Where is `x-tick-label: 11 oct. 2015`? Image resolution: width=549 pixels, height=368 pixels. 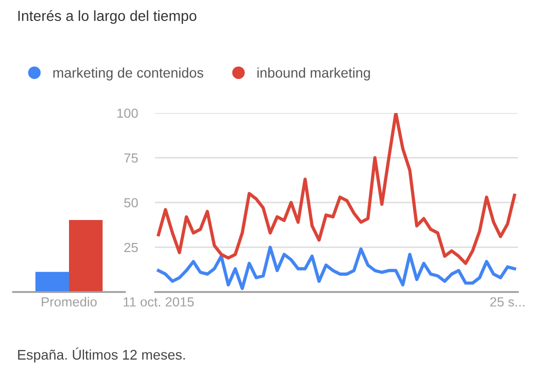 x-tick-label: 11 oct. 2015 is located at coordinates (159, 302).